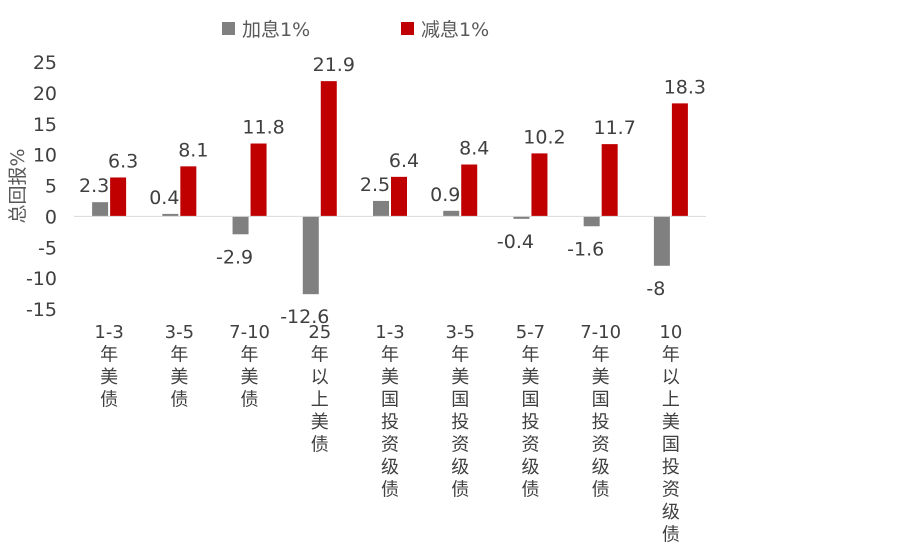  Describe the element at coordinates (249, 366) in the screenshot. I see `category-label: 7-10 年美债` at that location.